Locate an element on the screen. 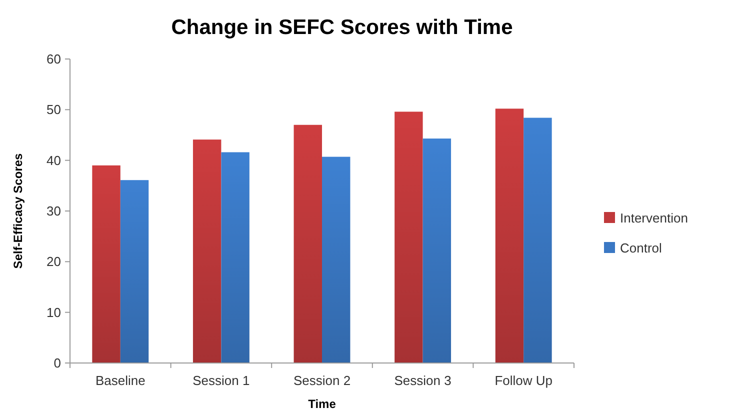 The width and height of the screenshot is (744, 414). y-tick-label: 10 is located at coordinates (53, 312).